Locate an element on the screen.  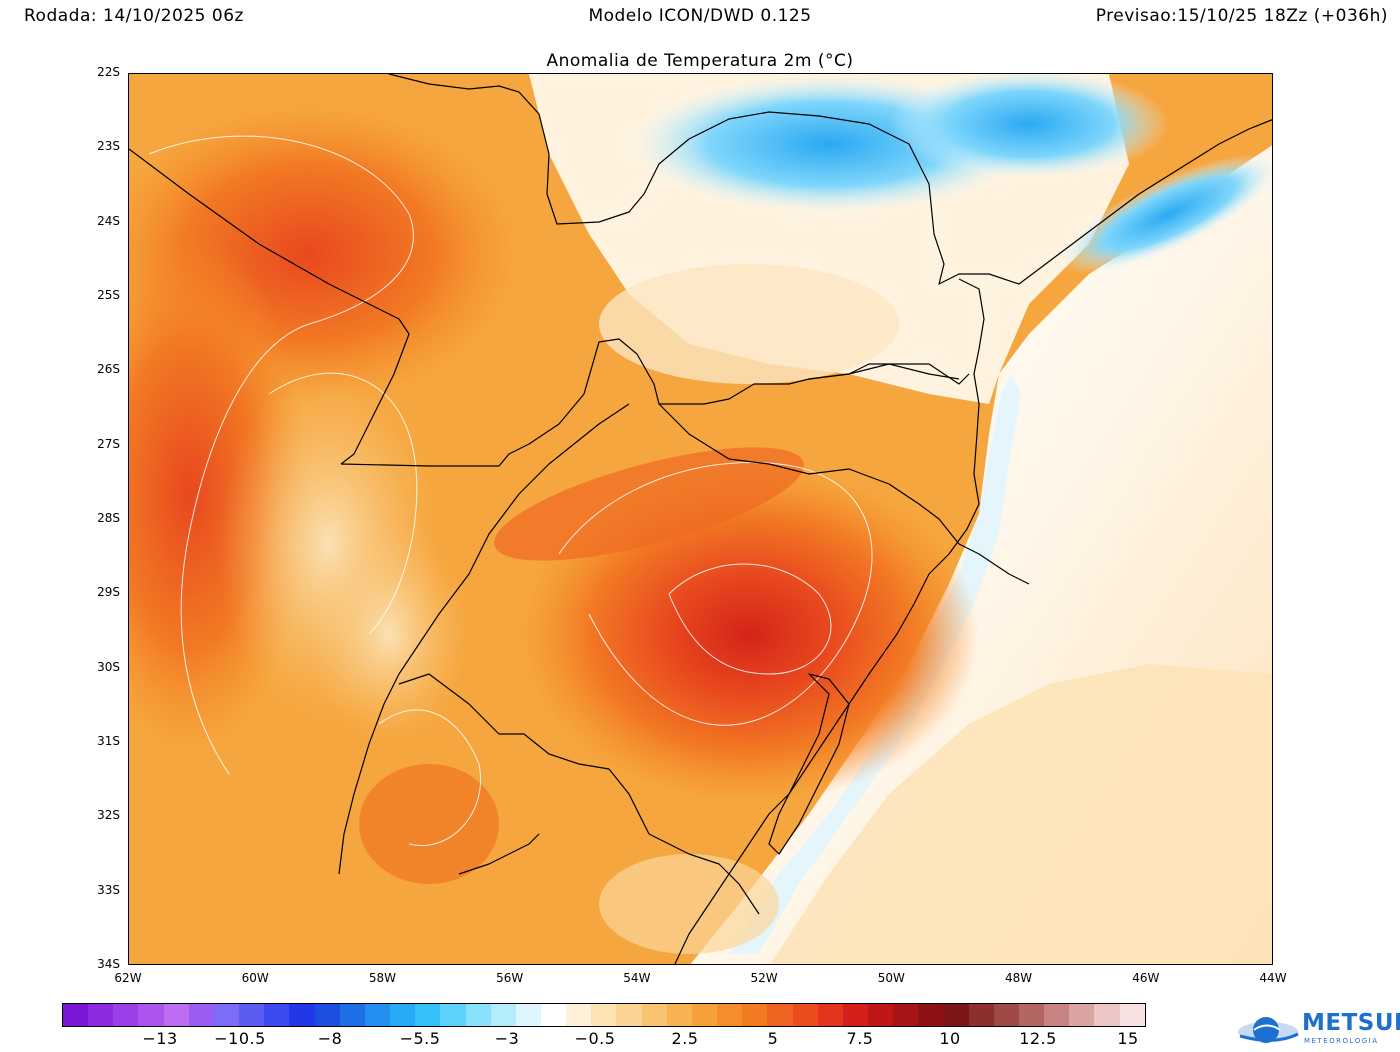
latitude-label: 23S is located at coordinates (108, 146).